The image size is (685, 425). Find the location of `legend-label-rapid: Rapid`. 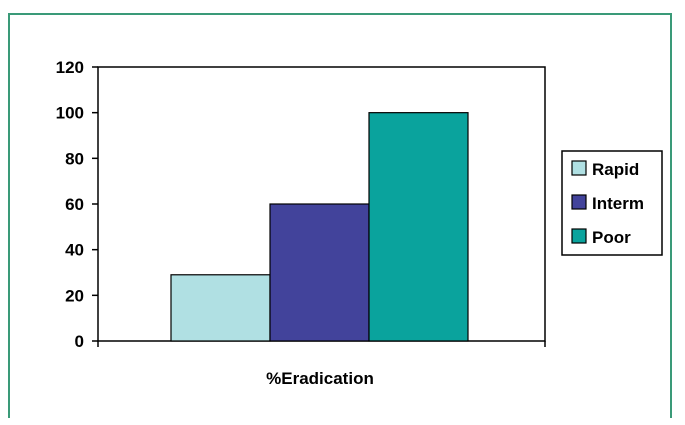

legend-label-rapid: Rapid is located at coordinates (615, 169).